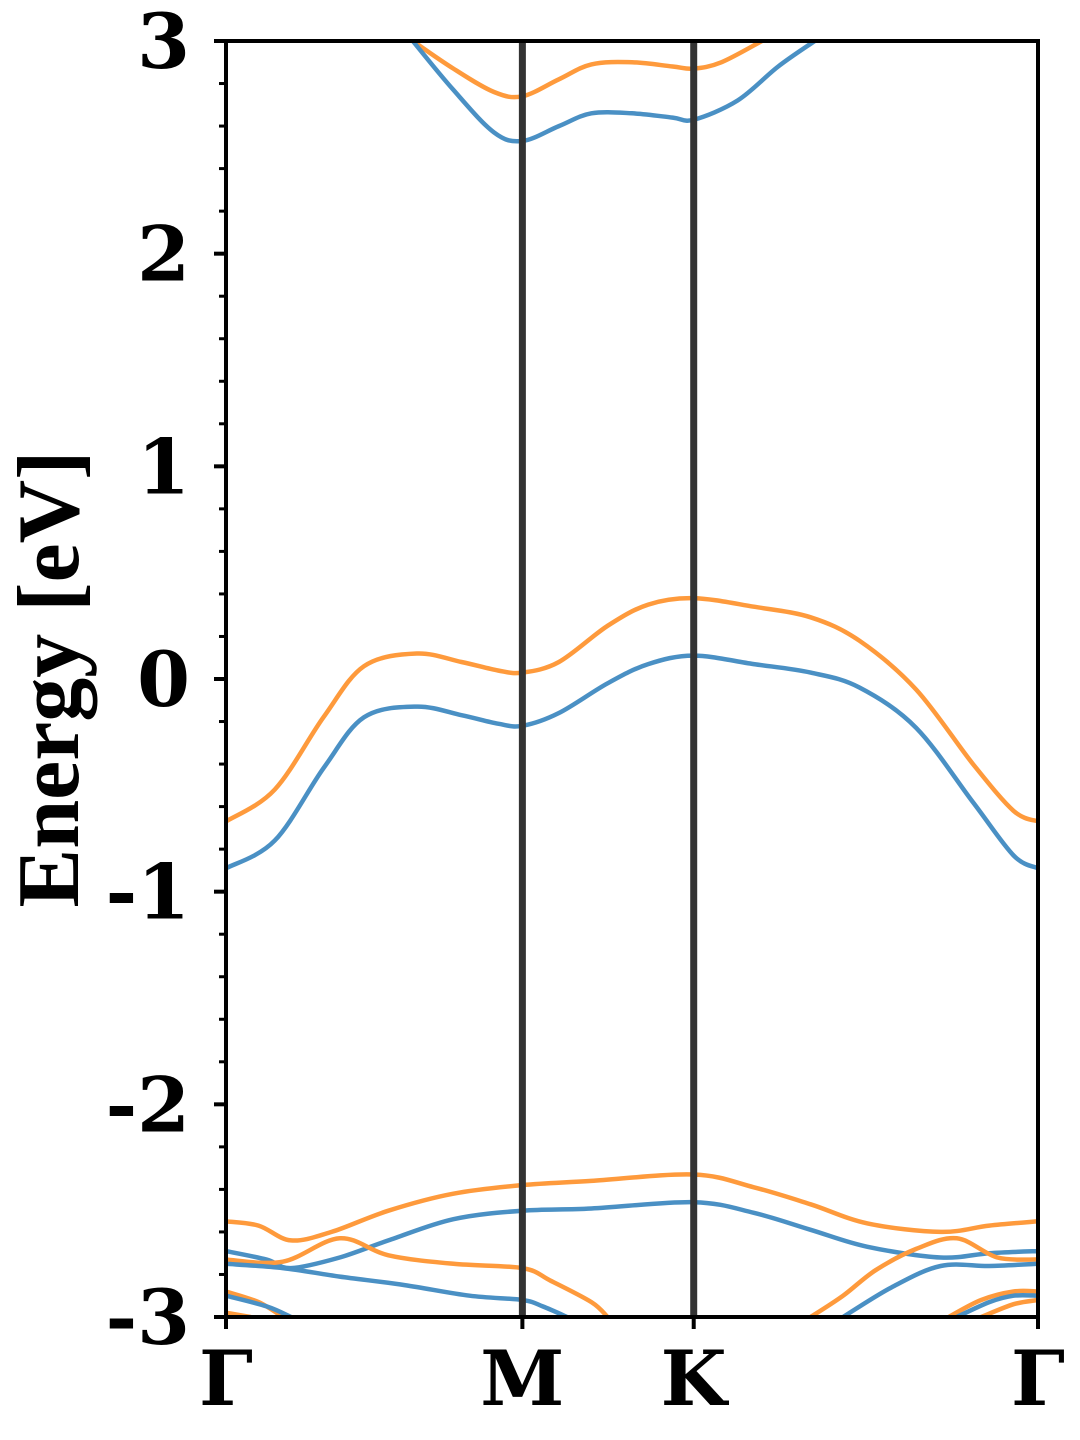 This screenshot has height=1440, width=1080. What do you see at coordinates (148, 1104) in the screenshot?
I see `y-tick-label: -2` at bounding box center [148, 1104].